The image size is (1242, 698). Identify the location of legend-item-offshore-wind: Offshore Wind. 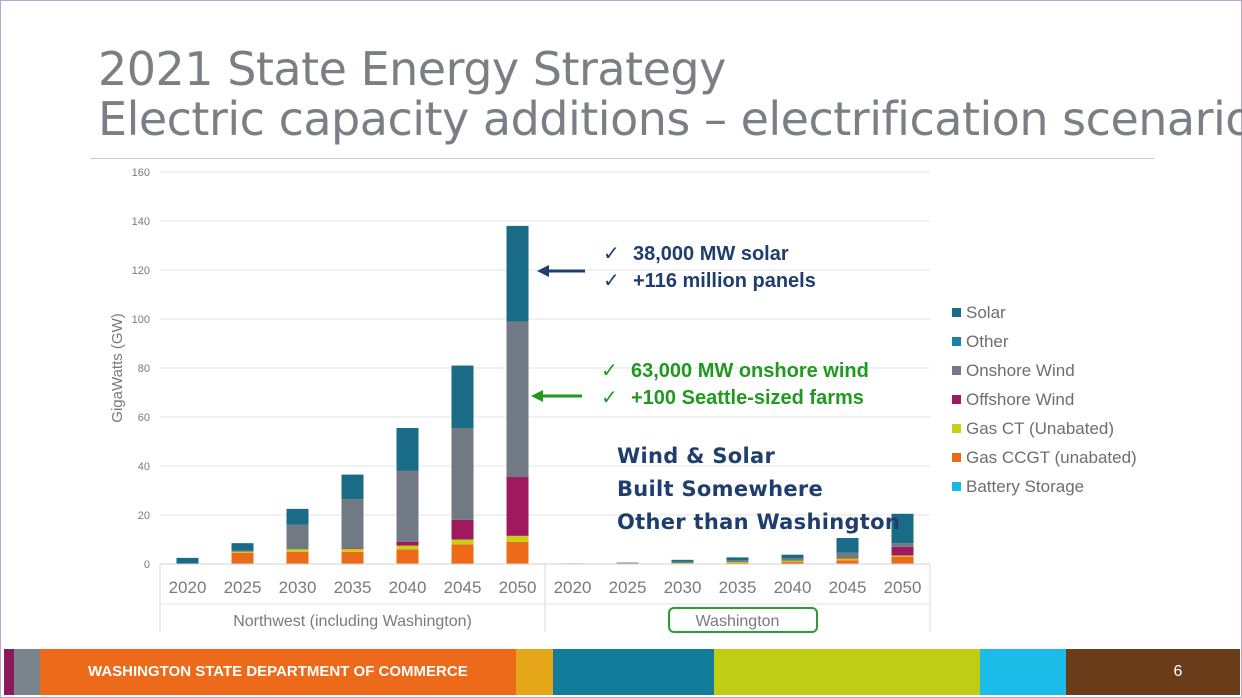
(1044, 399).